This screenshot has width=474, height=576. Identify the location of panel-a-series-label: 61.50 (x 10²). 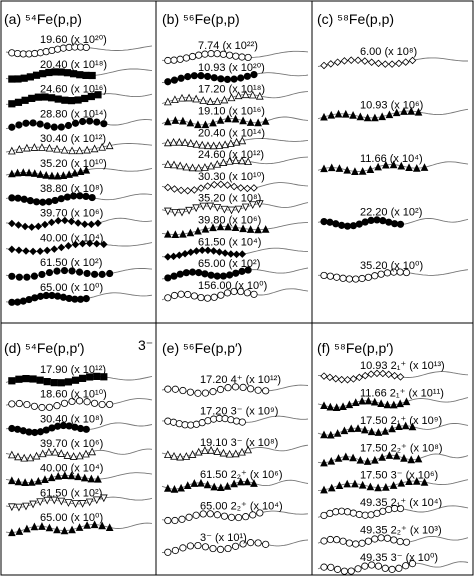
(71, 263).